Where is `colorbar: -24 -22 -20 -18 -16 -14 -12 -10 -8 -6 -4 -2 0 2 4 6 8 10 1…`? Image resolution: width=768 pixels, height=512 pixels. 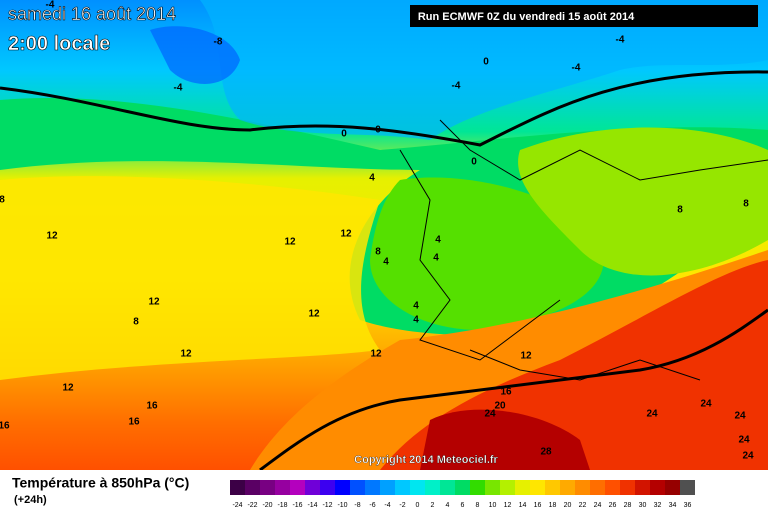 colorbar: -24 -22 -20 -18 -16 -14 -12 -10 -8 -6 -4 -2 0 2 4 6 8 10 1… is located at coordinates (462, 494).